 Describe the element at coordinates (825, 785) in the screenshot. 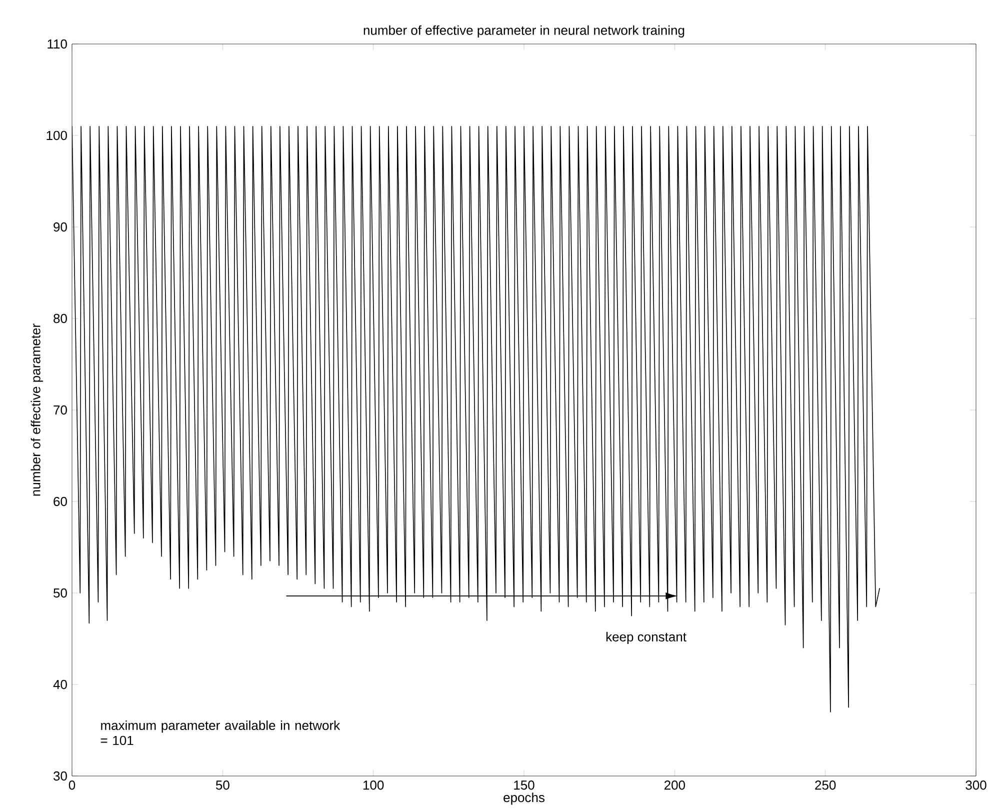

I see `x-tick-label: 250` at that location.